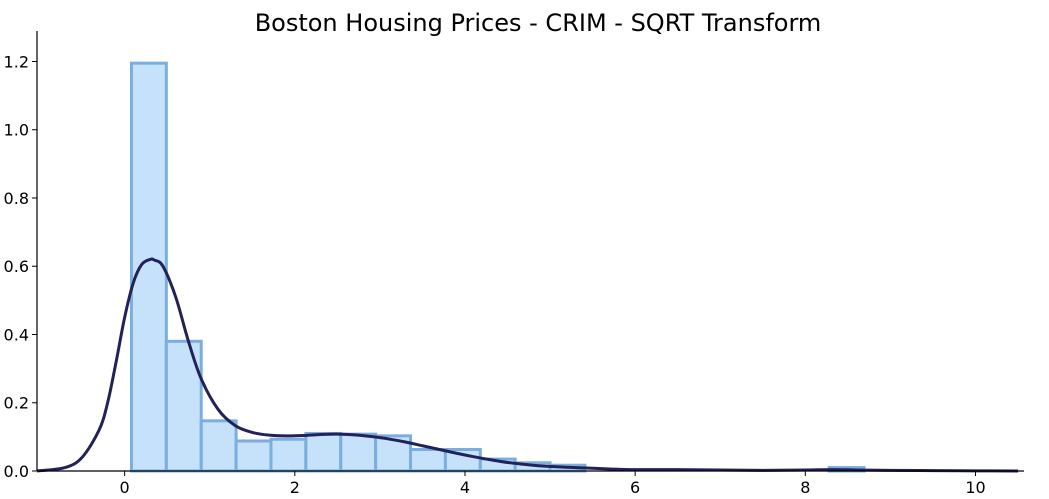 This screenshot has height=499, width=1049. What do you see at coordinates (465, 487) in the screenshot?
I see `x-tick-label: 4` at bounding box center [465, 487].